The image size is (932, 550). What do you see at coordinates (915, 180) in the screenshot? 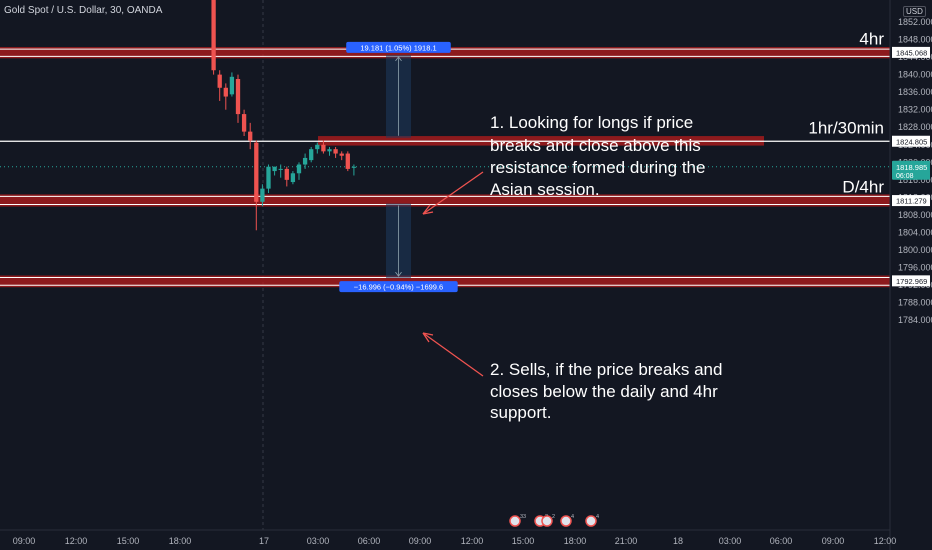
I see `price-tick-label: 1816.000` at bounding box center [915, 180].